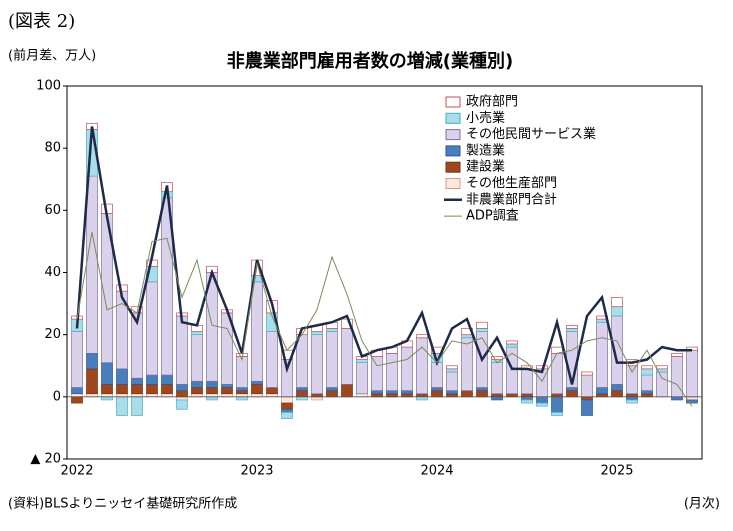 The image size is (733, 531). I want to click on legend-label: 非農業部門合計, so click(511, 199).